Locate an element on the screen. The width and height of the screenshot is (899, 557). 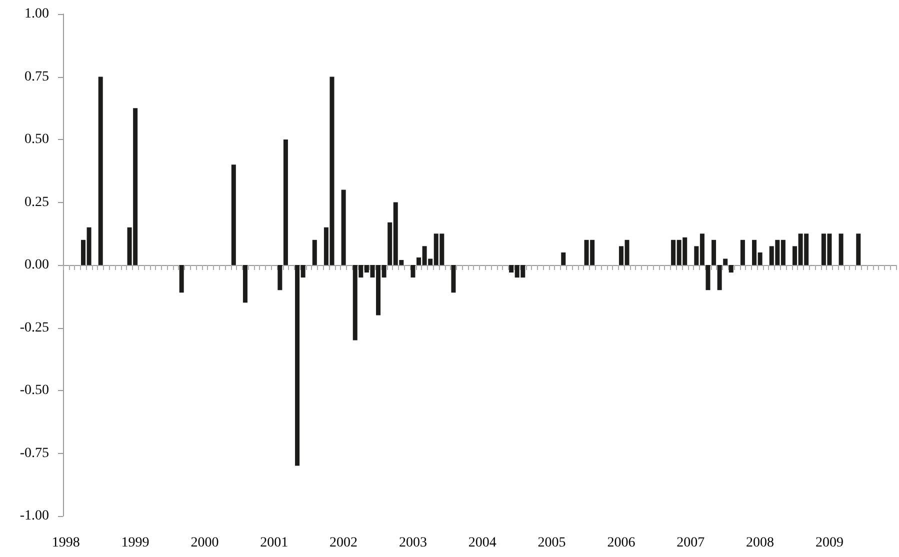
y-tick-label: 0.25 is located at coordinates (36, 202).